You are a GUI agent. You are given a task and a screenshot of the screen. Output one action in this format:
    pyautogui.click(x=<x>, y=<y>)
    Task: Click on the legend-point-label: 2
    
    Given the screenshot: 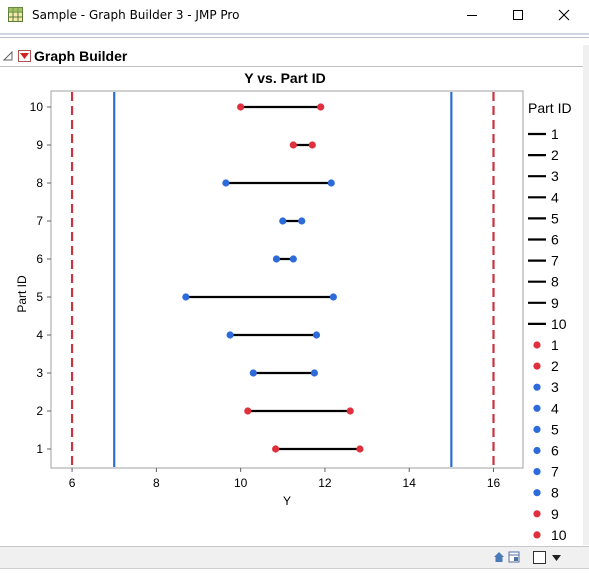 What is the action you would take?
    pyautogui.click(x=555, y=366)
    